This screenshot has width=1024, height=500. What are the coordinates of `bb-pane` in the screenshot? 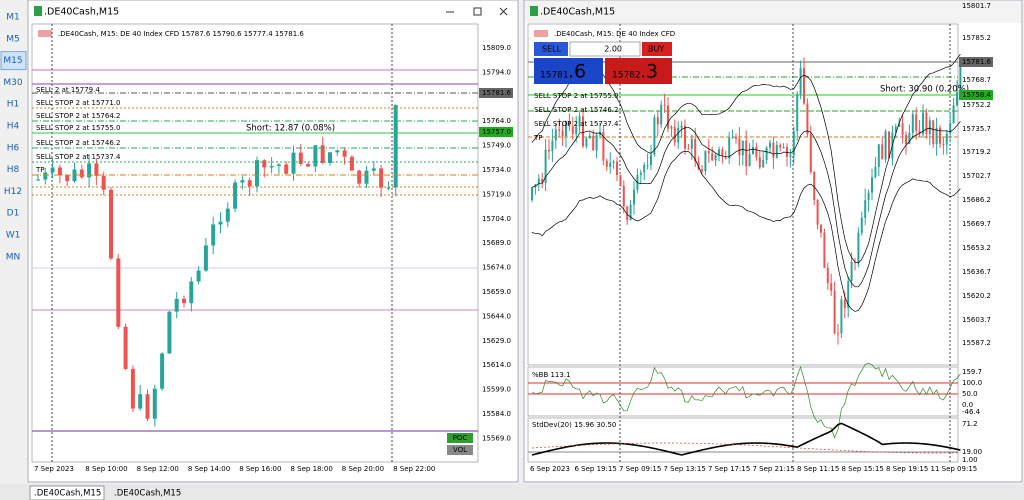 It's located at (743, 391).